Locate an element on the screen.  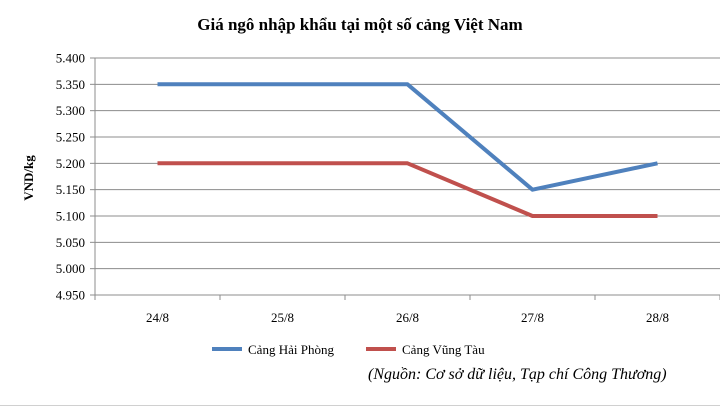
x-tick-label: 24/8 is located at coordinates (157, 317).